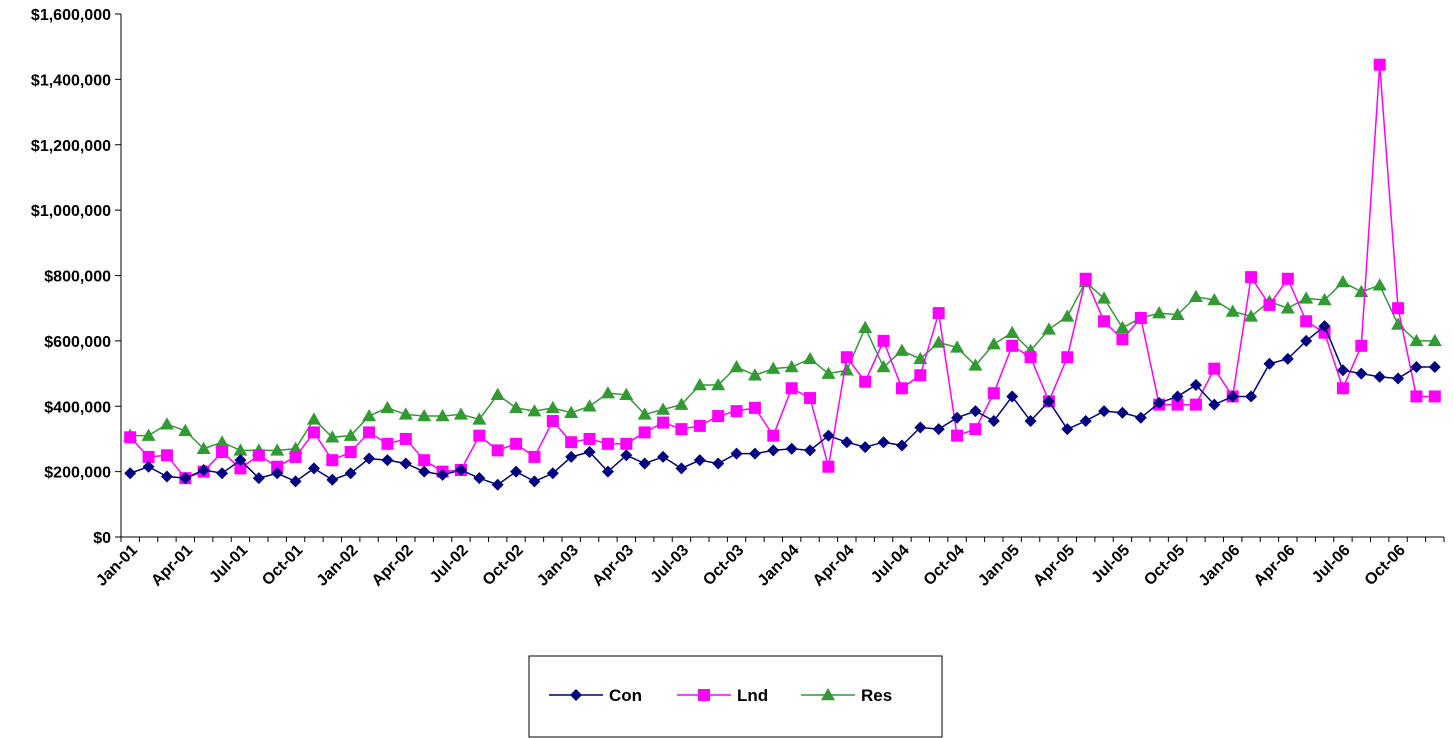 The height and width of the screenshot is (738, 1453). Describe the element at coordinates (670, 564) in the screenshot. I see `x-tick-label: Jul-03` at that location.